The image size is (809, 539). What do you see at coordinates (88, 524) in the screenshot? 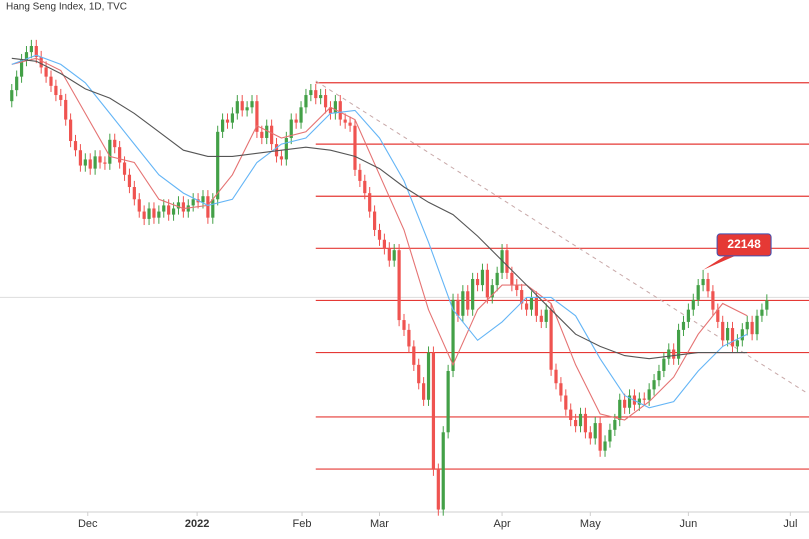
I see `x-tick-label: Dec` at bounding box center [88, 524].